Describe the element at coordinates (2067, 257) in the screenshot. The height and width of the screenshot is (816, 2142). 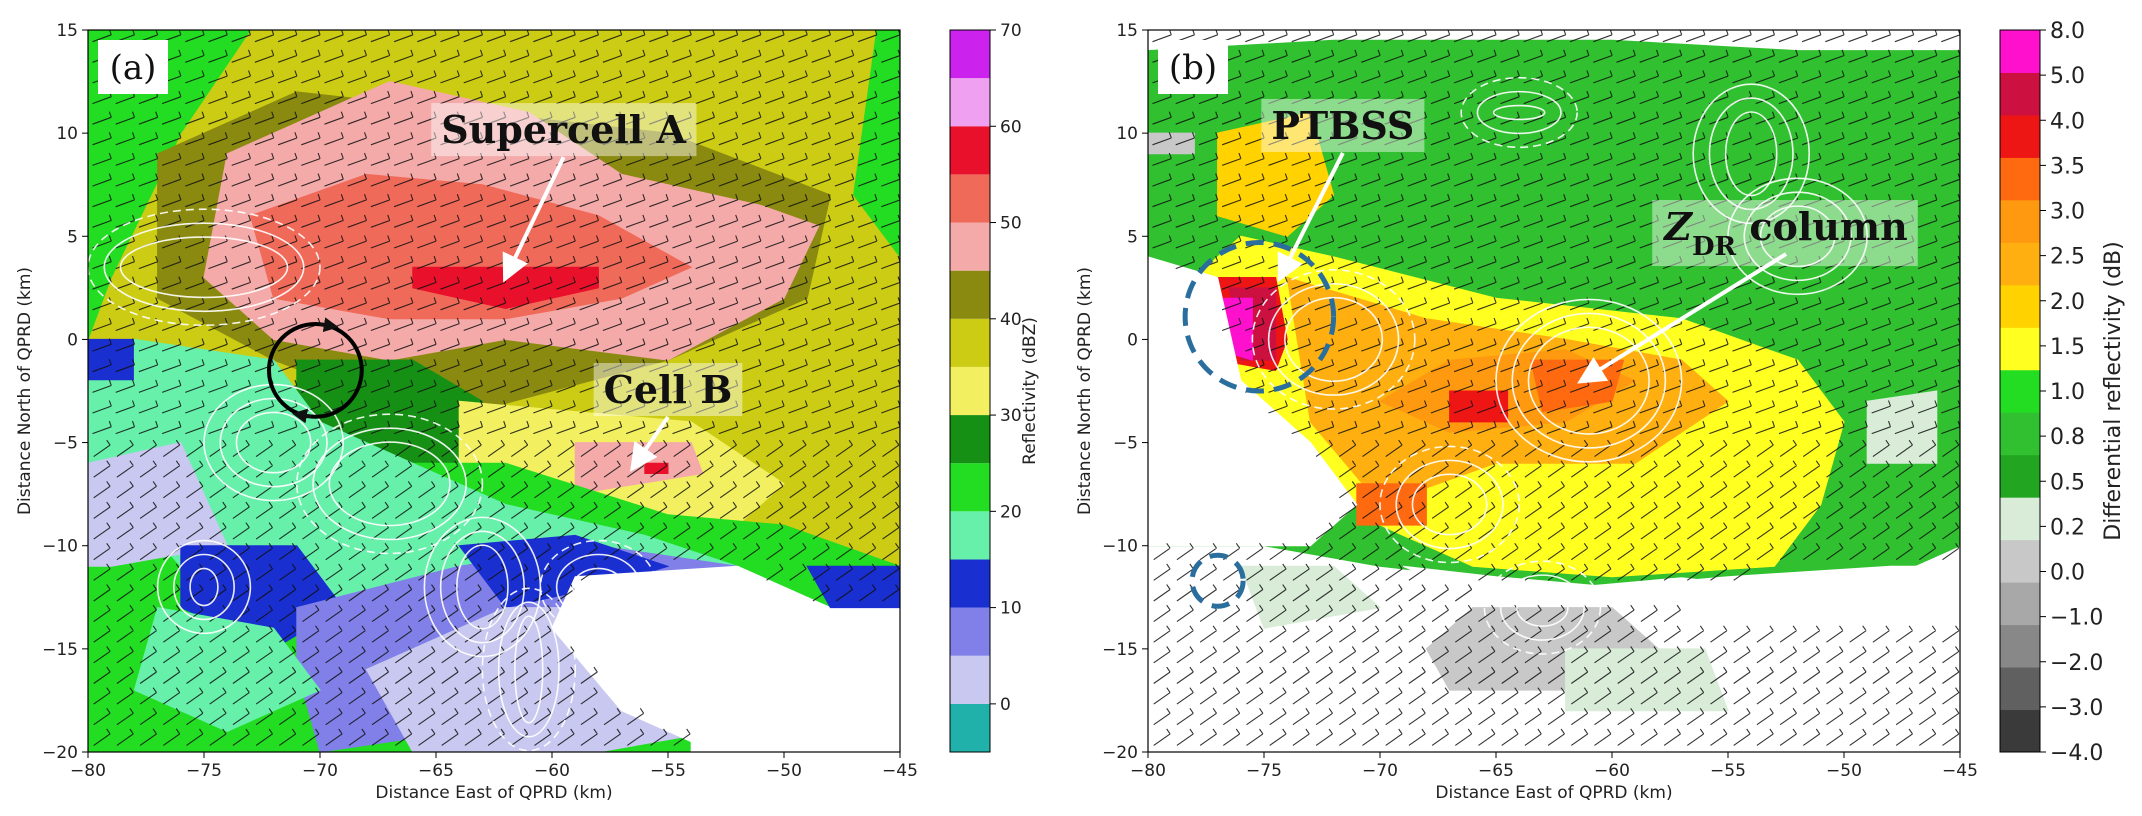
I see `colorbar-tick-label: 2.5` at that location.